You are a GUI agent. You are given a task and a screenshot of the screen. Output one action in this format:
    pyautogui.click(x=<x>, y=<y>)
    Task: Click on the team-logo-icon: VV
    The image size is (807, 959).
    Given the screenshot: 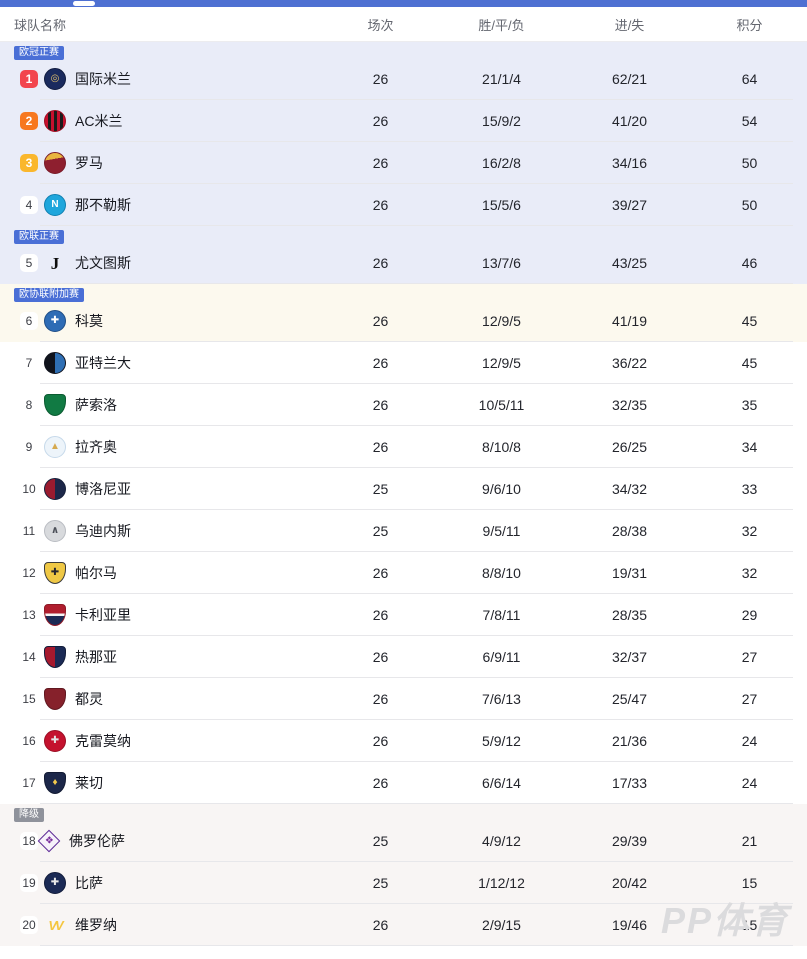 What is the action you would take?
    pyautogui.click(x=55, y=925)
    